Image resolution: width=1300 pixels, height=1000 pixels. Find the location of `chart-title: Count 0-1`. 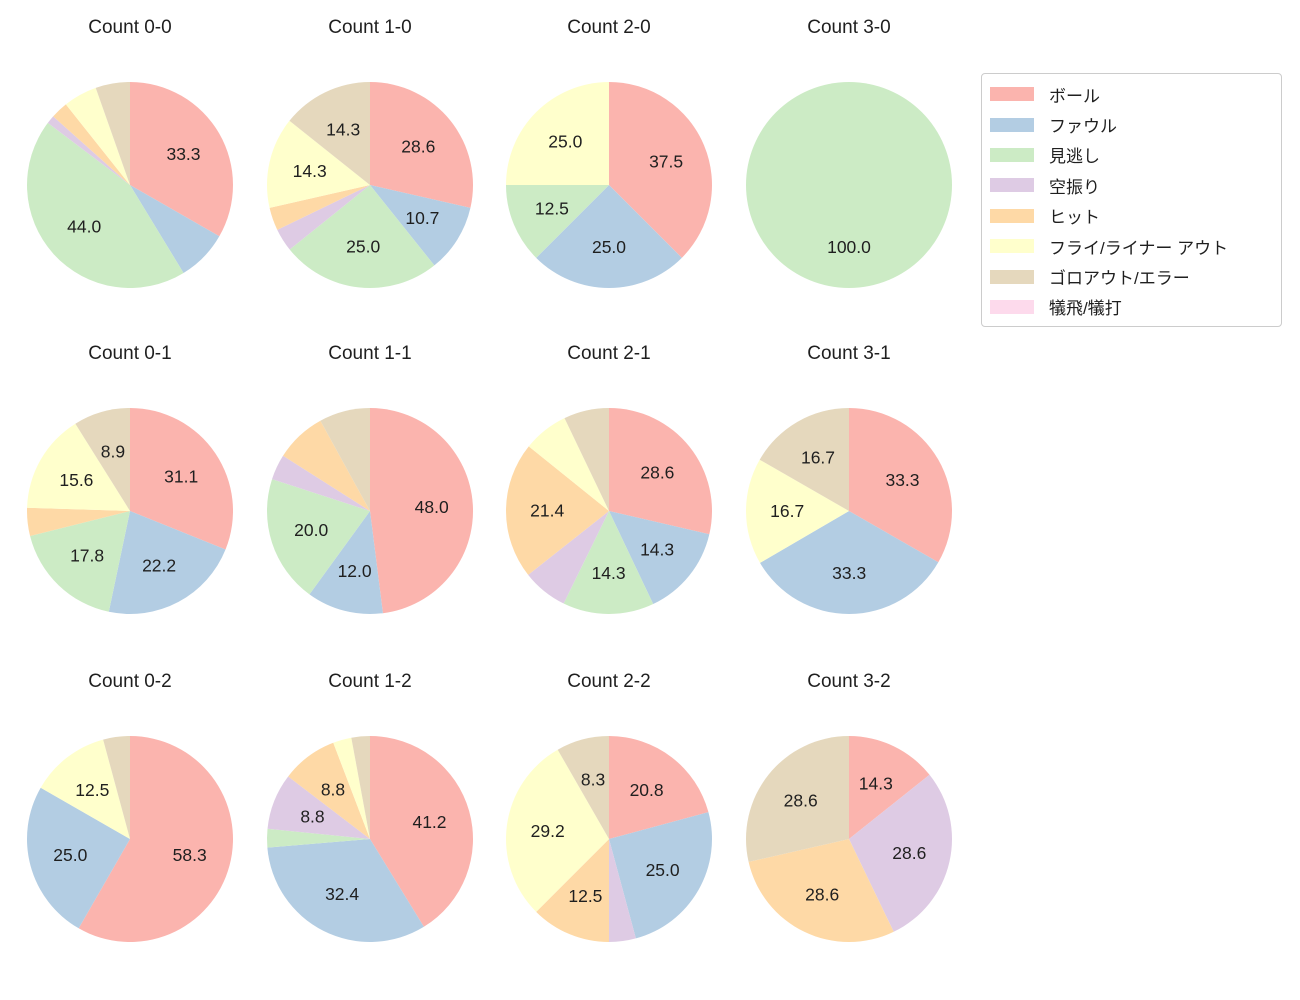

chart-title: Count 0-1 is located at coordinates (130, 353).